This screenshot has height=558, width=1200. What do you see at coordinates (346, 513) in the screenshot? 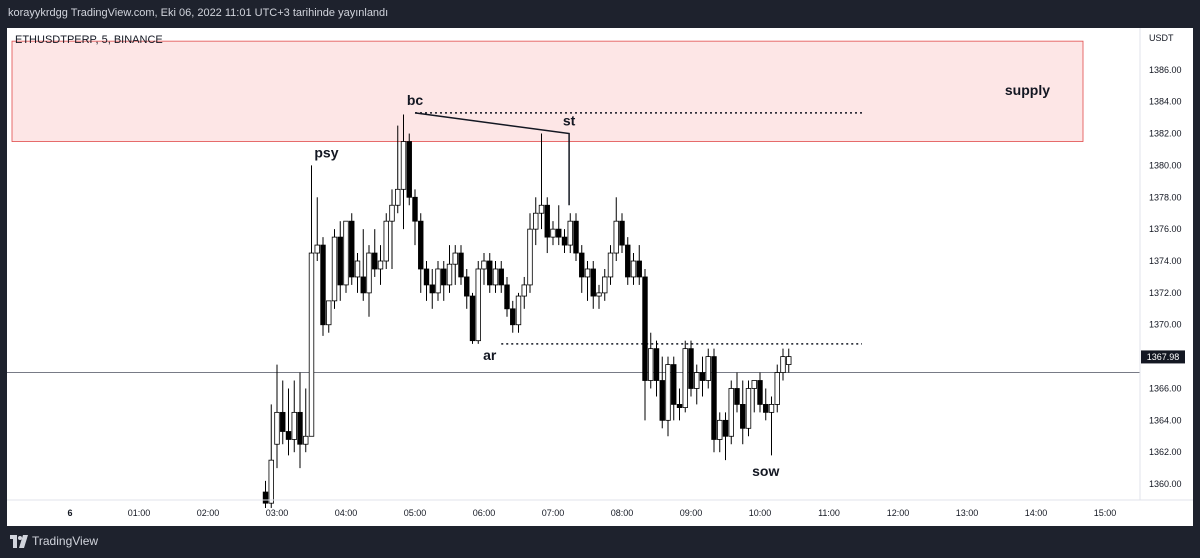
I see `time-tick-label: 04:00` at bounding box center [346, 513].